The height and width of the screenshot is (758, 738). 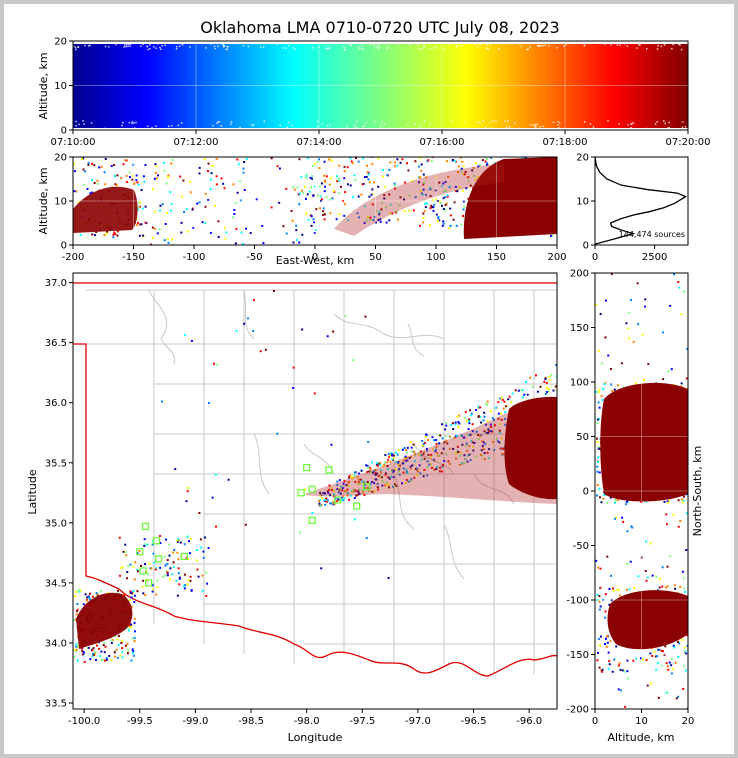 I want to click on north-south-dense-core-south, so click(x=647, y=620).